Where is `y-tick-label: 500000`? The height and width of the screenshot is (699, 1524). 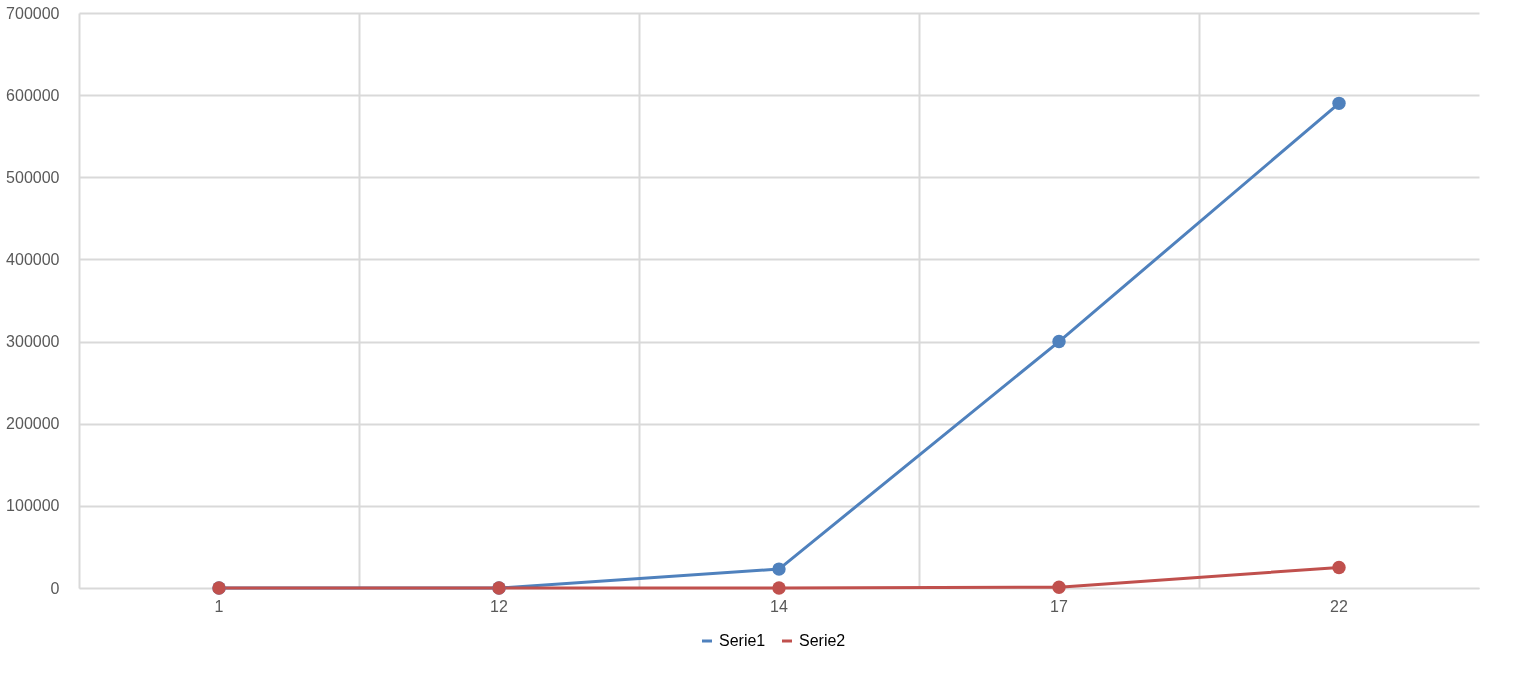
y-tick-label: 500000 is located at coordinates (33, 177).